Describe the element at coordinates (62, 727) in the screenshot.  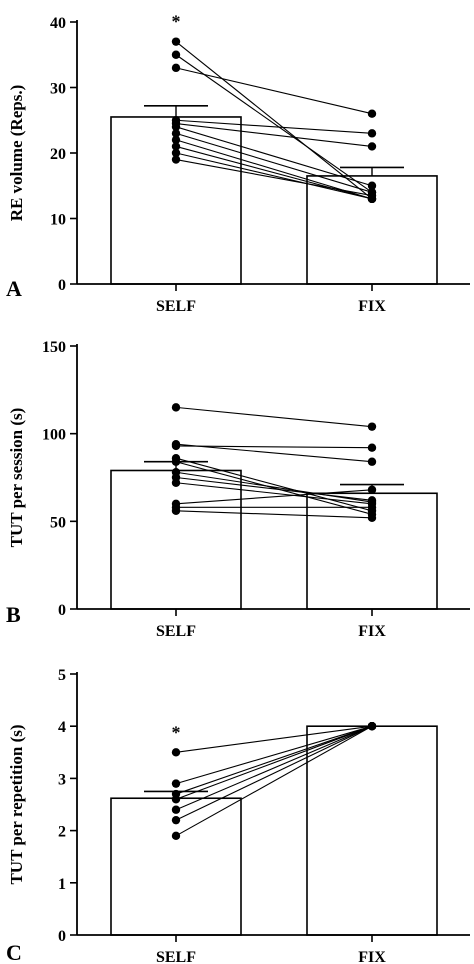
I see `y-tick-label: 4` at that location.